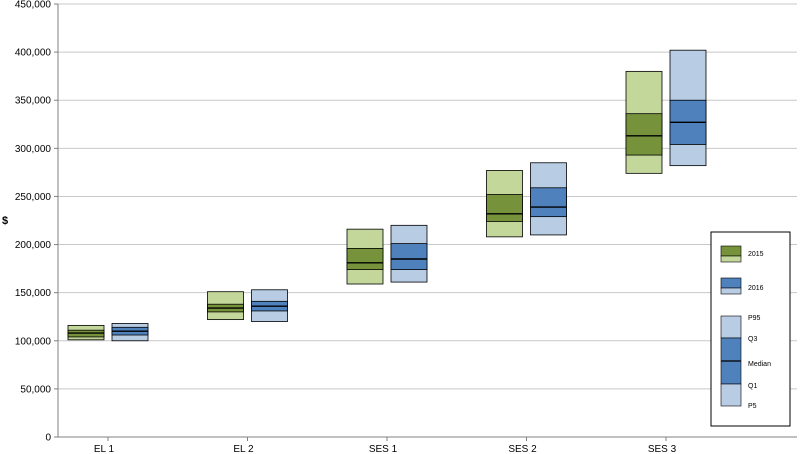 This screenshot has height=454, width=800. I want to click on y-tick-label: 350,000, so click(33, 101).